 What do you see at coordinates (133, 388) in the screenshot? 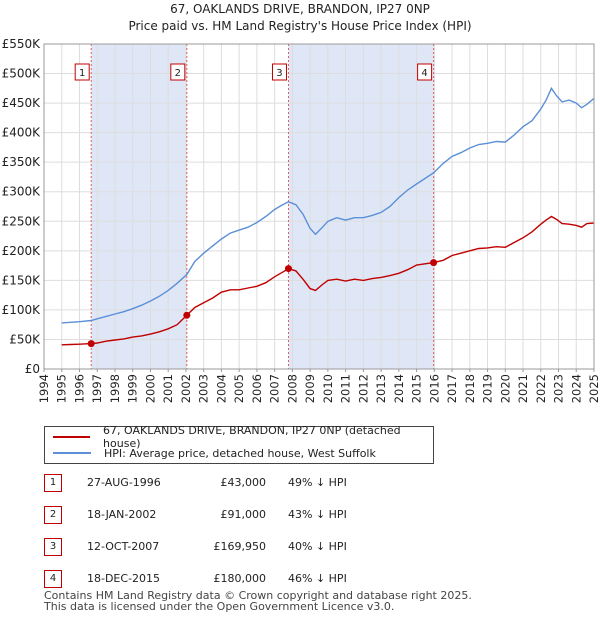
I see `x-tick-label: 1999` at bounding box center [133, 388].